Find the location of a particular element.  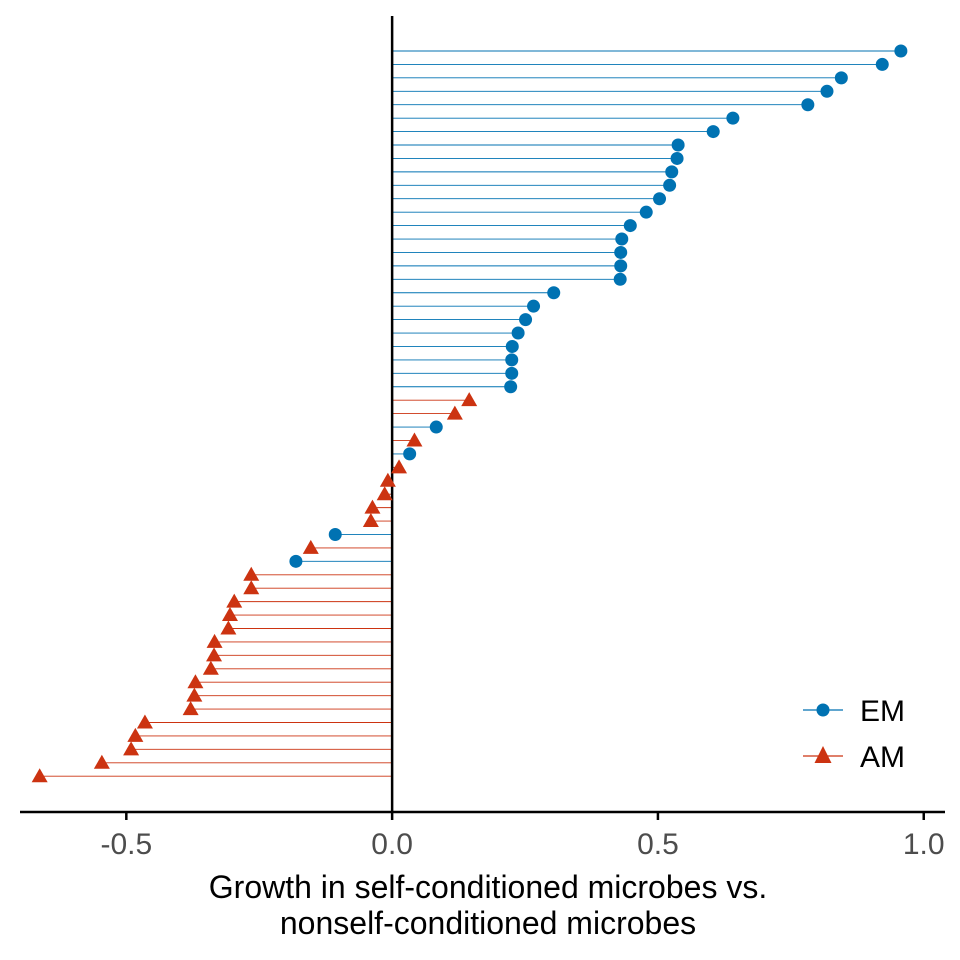

x-tick-label-2: 0.0 is located at coordinates (392, 844).